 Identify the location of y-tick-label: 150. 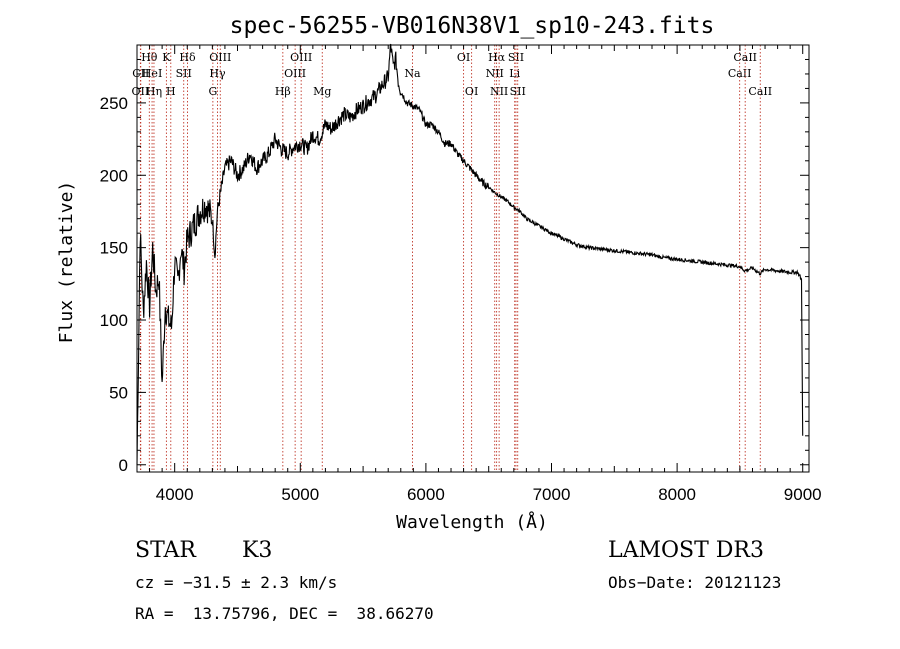
(114, 248).